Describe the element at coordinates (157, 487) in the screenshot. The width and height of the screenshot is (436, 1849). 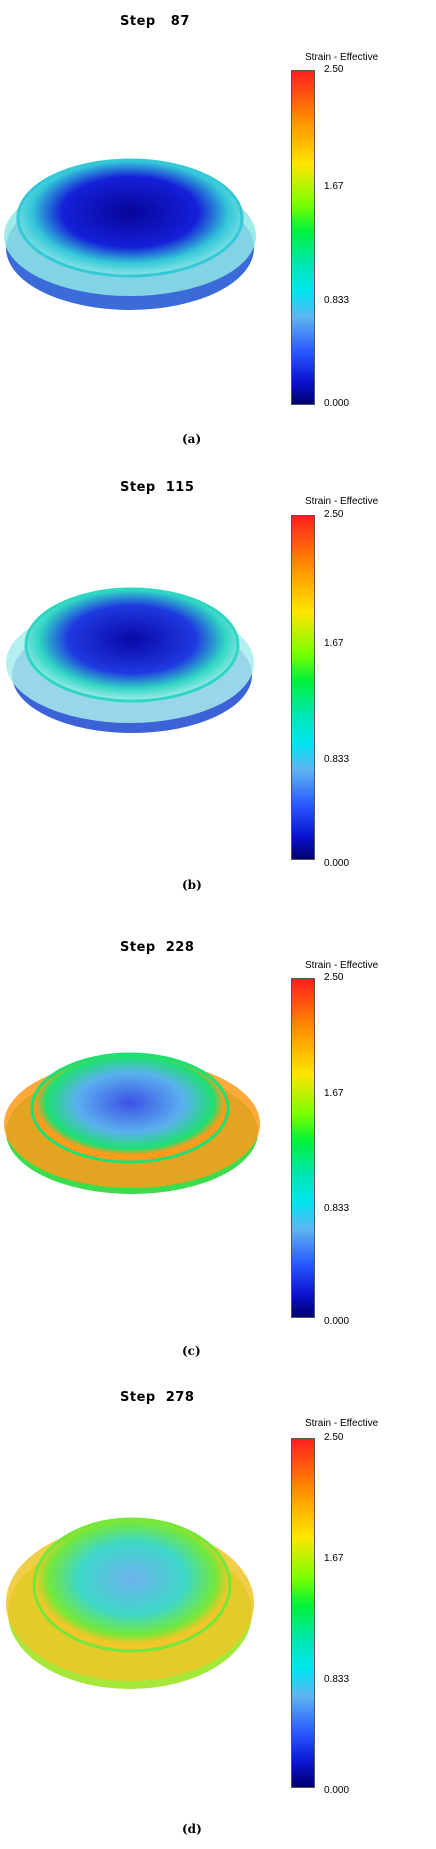
I see `step-title: Step 115` at that location.